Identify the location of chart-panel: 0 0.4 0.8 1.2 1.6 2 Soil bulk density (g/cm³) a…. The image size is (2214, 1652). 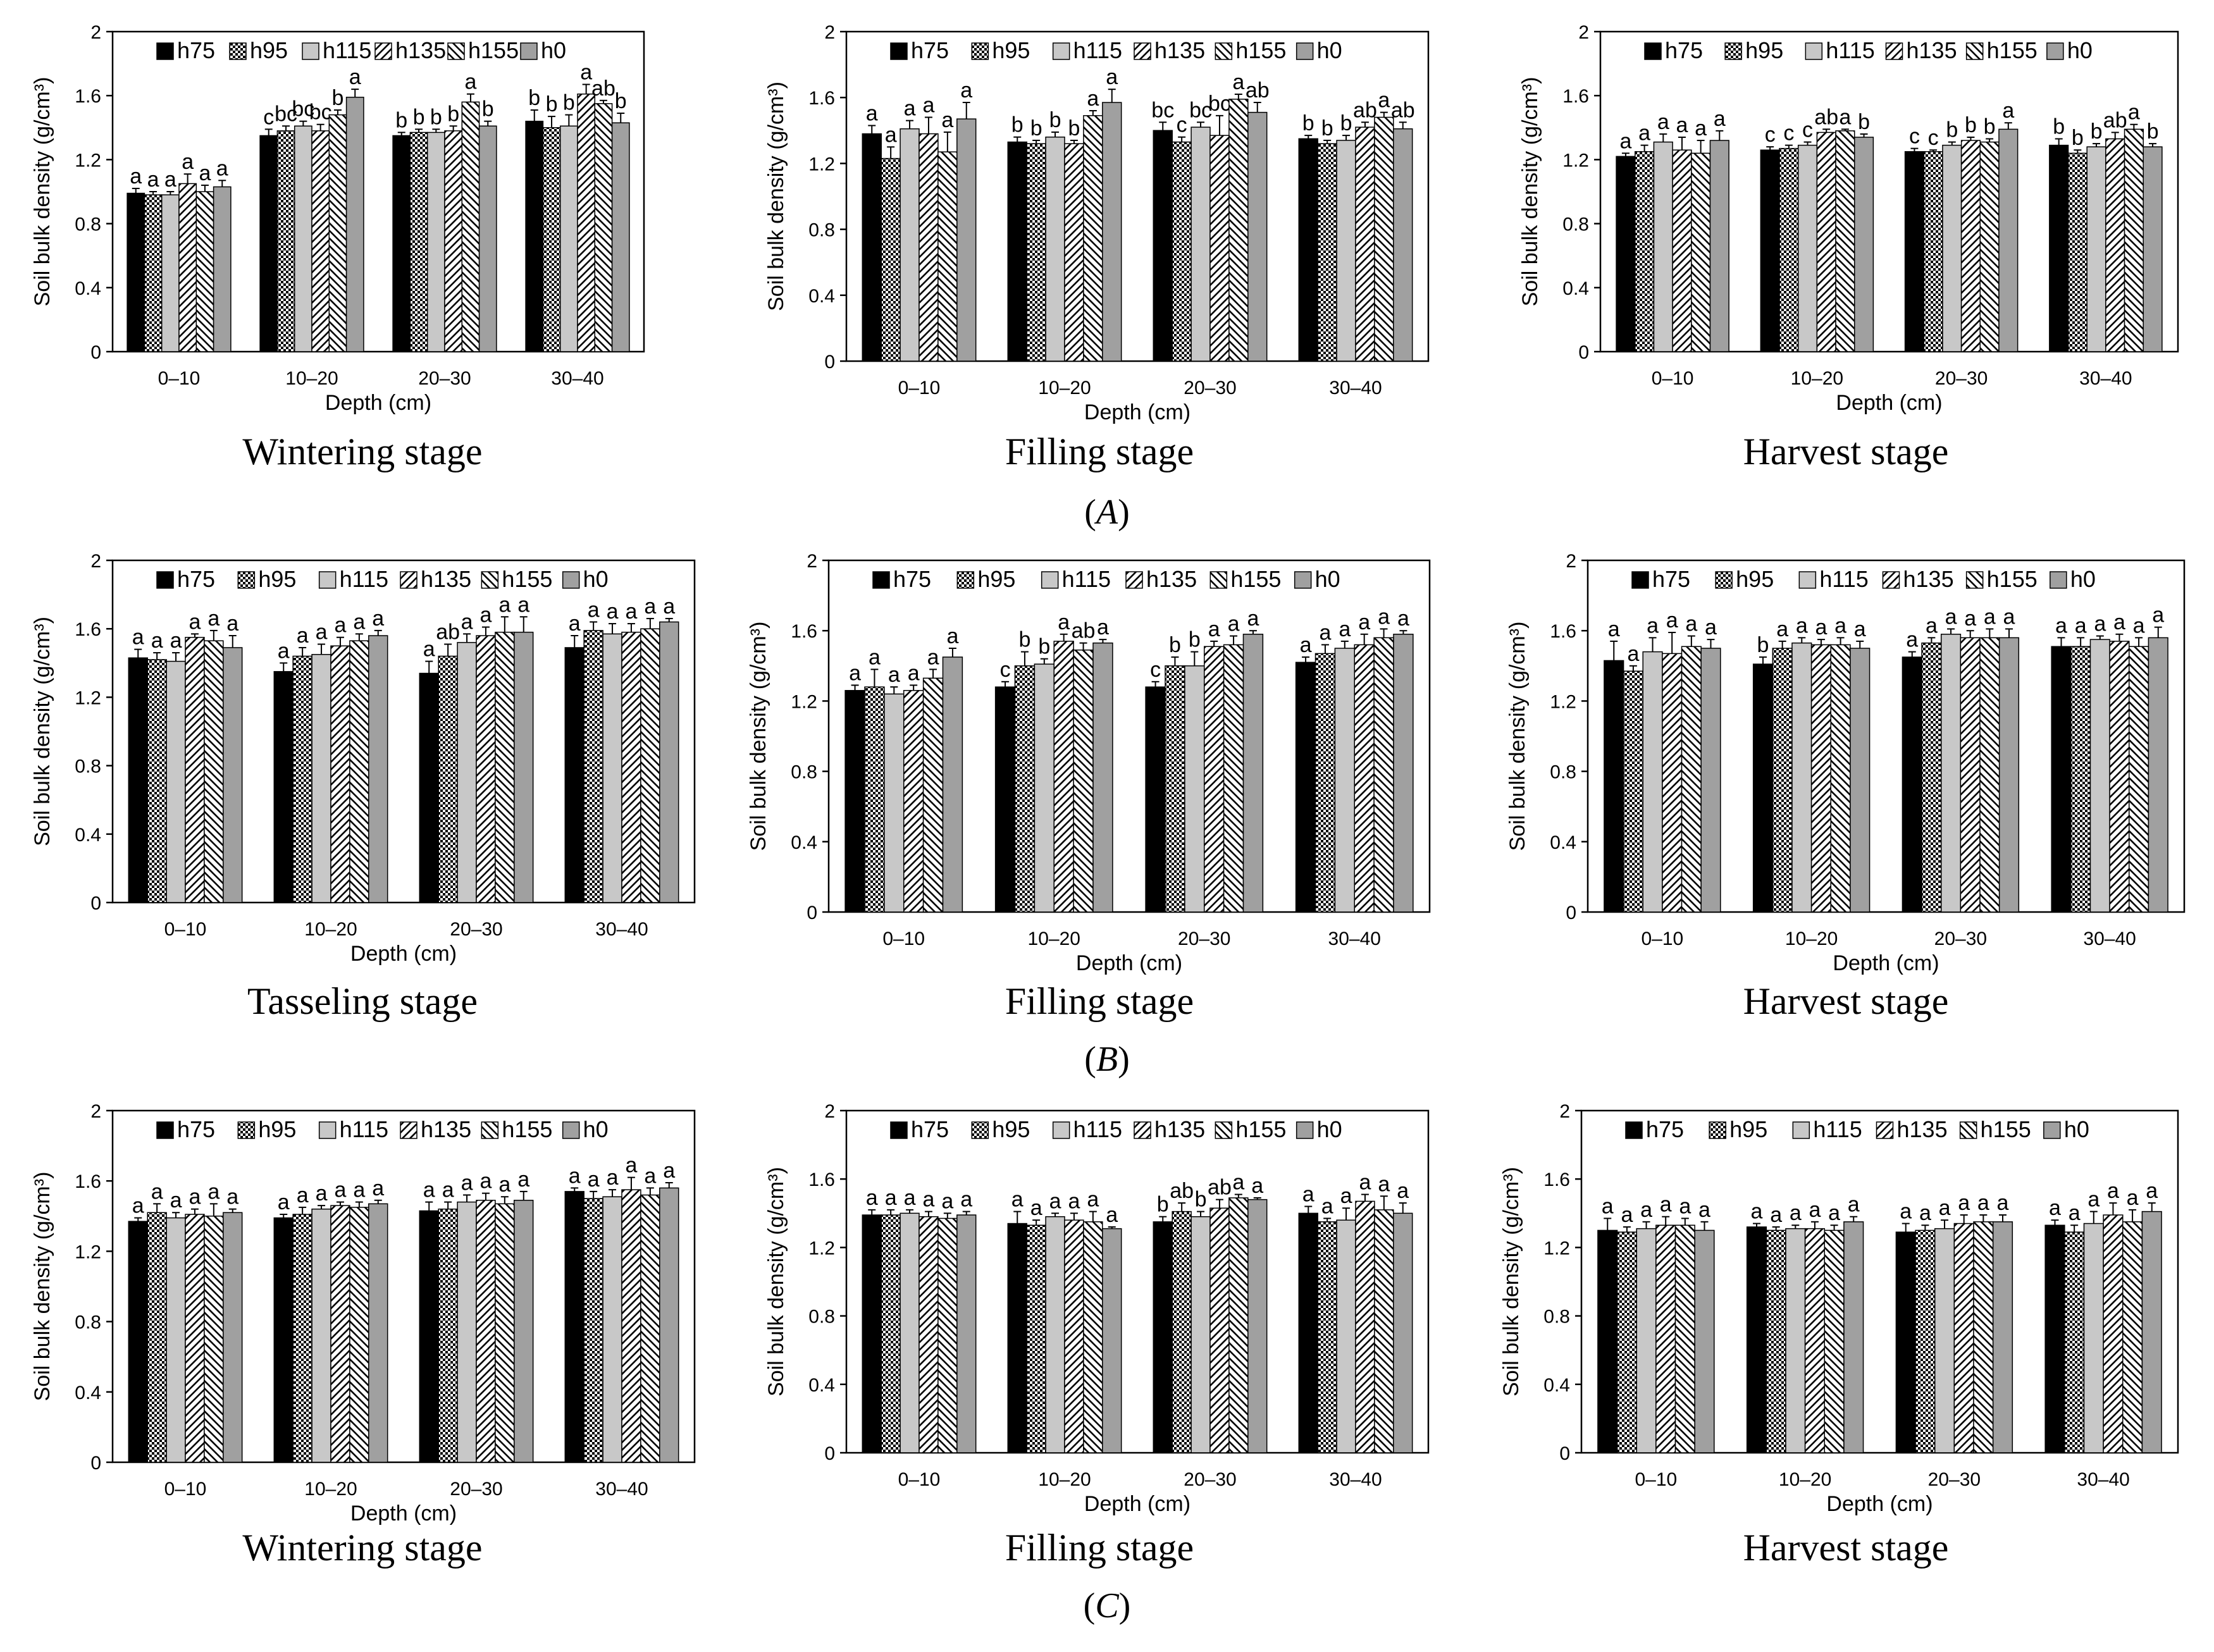
(1097, 1309).